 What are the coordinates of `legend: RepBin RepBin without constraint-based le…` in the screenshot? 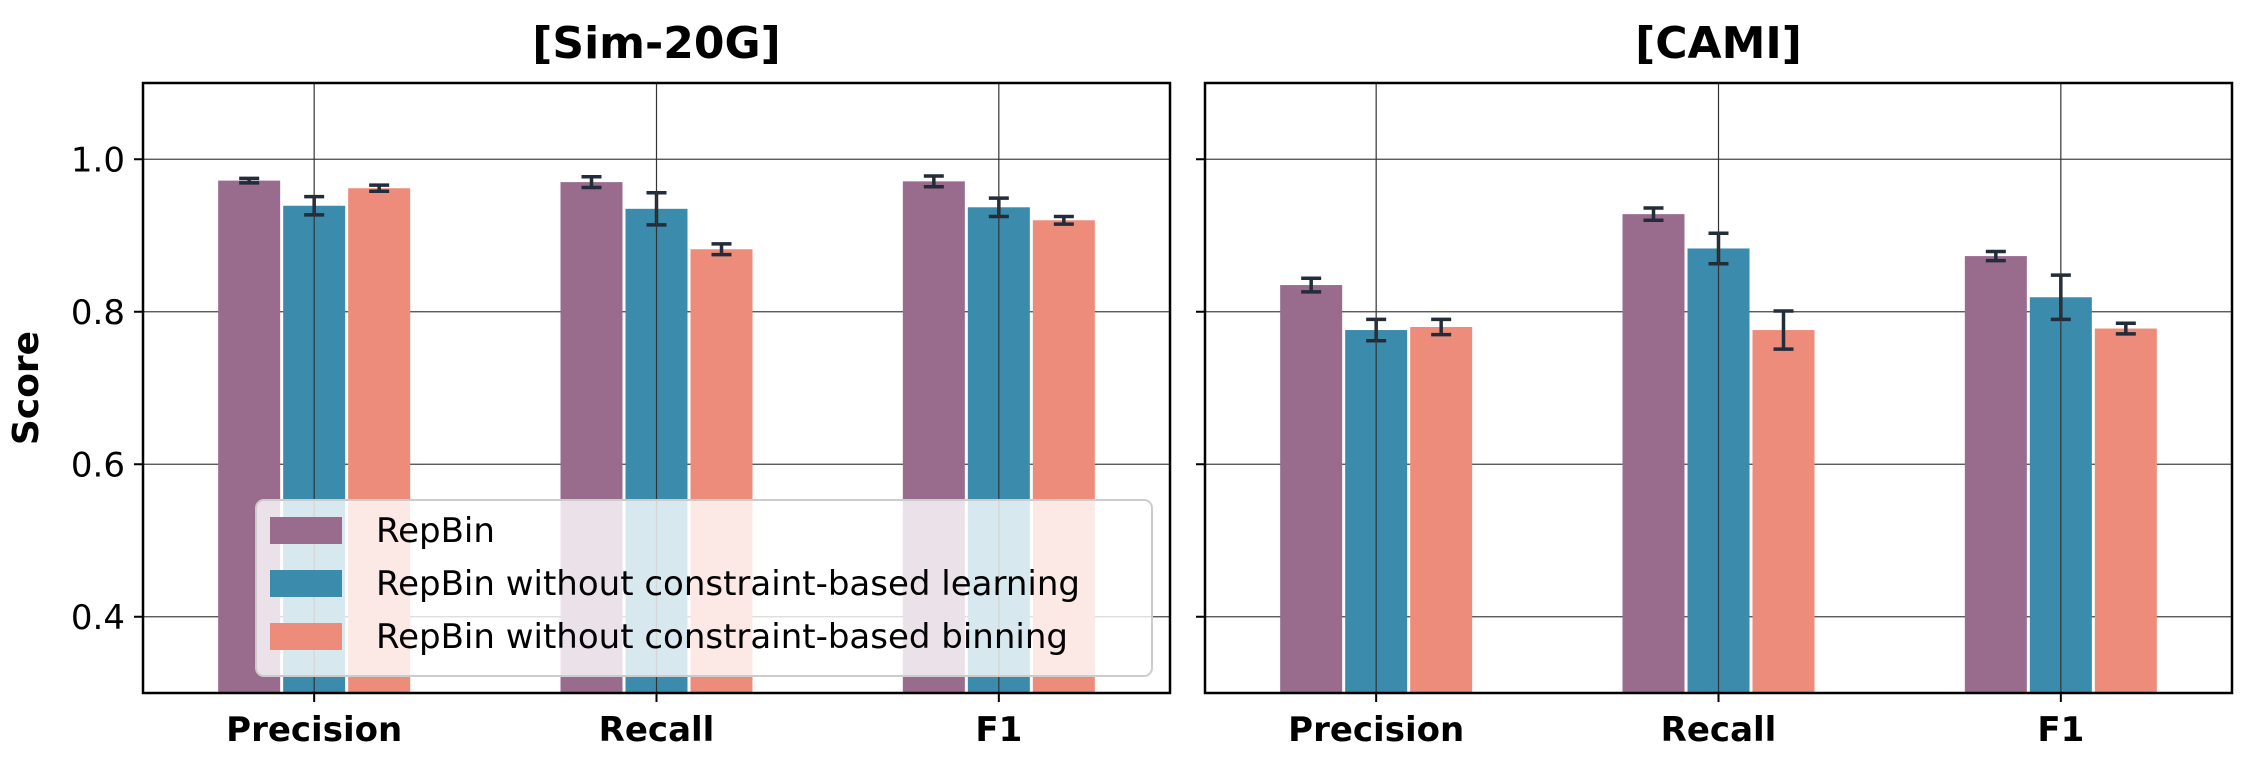 It's located at (704, 588).